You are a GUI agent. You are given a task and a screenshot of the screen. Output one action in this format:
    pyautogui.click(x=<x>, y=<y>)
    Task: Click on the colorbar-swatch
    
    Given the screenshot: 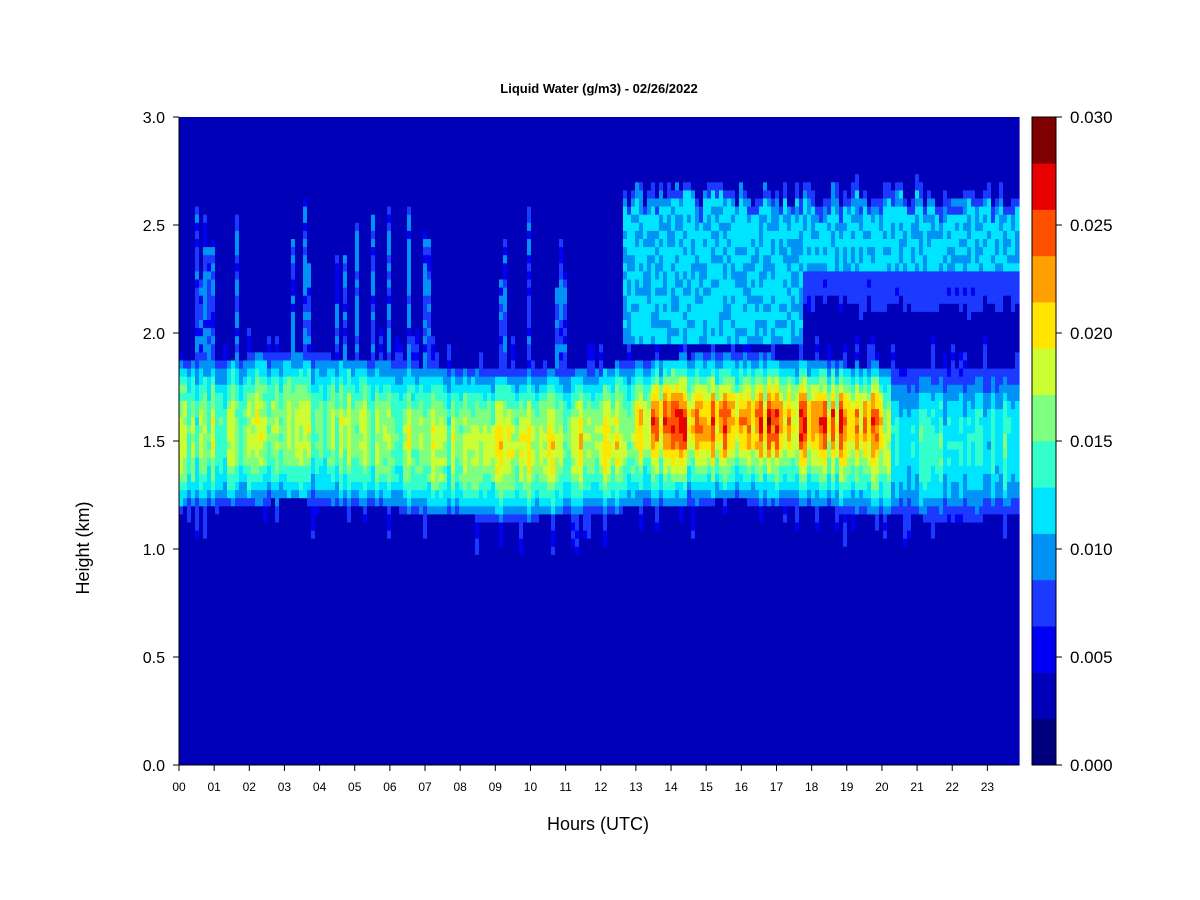 What is the action you would take?
    pyautogui.click(x=1044, y=279)
    